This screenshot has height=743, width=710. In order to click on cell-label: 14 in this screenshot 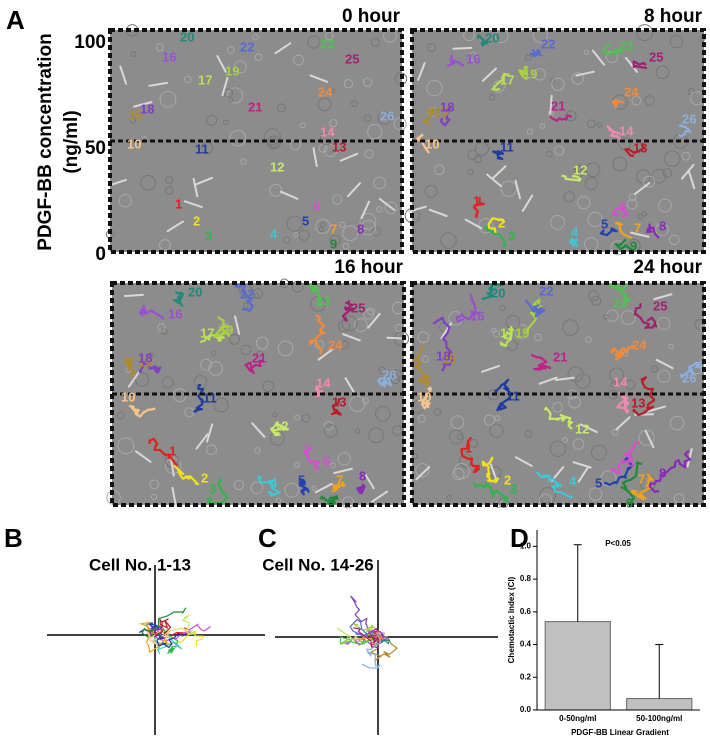, I will do `click(626, 130)`.